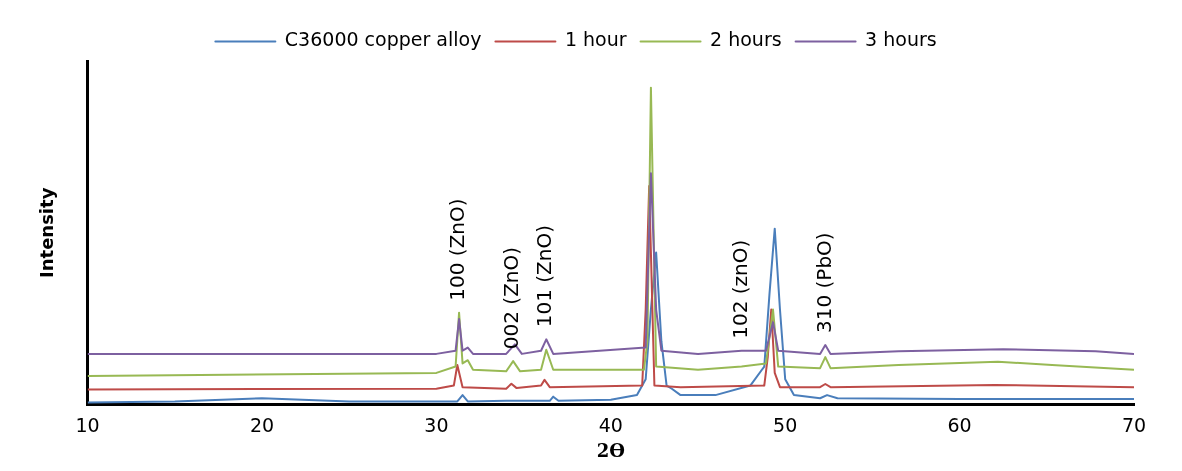  I want to click on annotation: 310 (PbO), so click(823, 283).